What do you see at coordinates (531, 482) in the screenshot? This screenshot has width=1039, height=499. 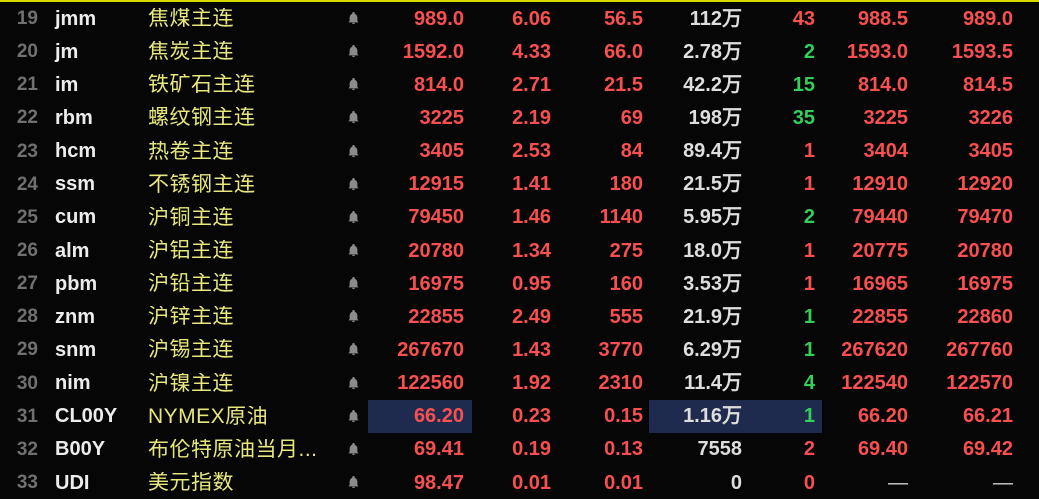 I see `change-percent: 0.01` at bounding box center [531, 482].